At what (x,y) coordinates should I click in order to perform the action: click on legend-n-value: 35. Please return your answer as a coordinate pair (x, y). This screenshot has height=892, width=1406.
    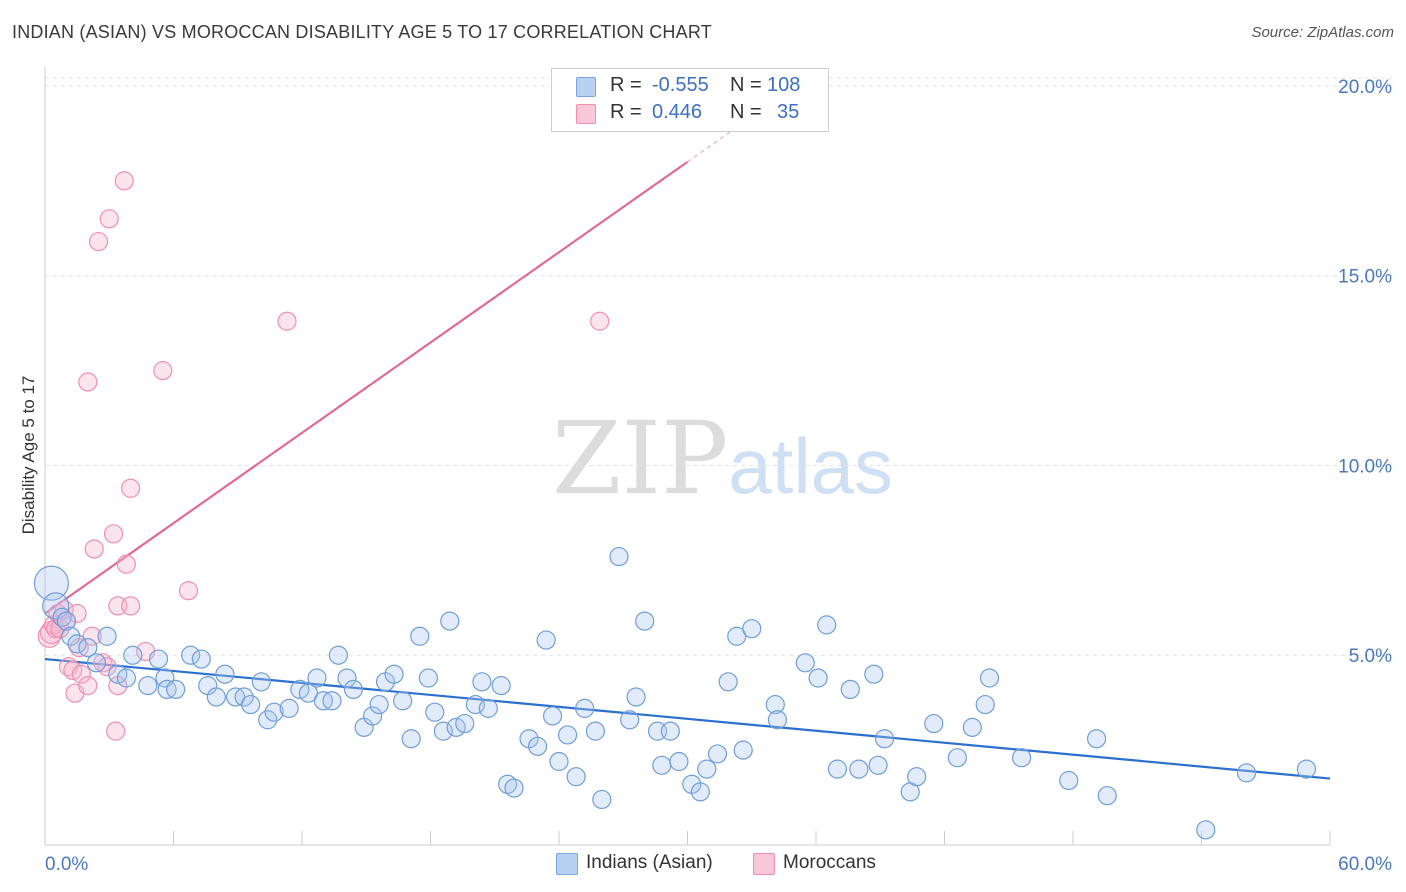
    Looking at the image, I should click on (788, 112).